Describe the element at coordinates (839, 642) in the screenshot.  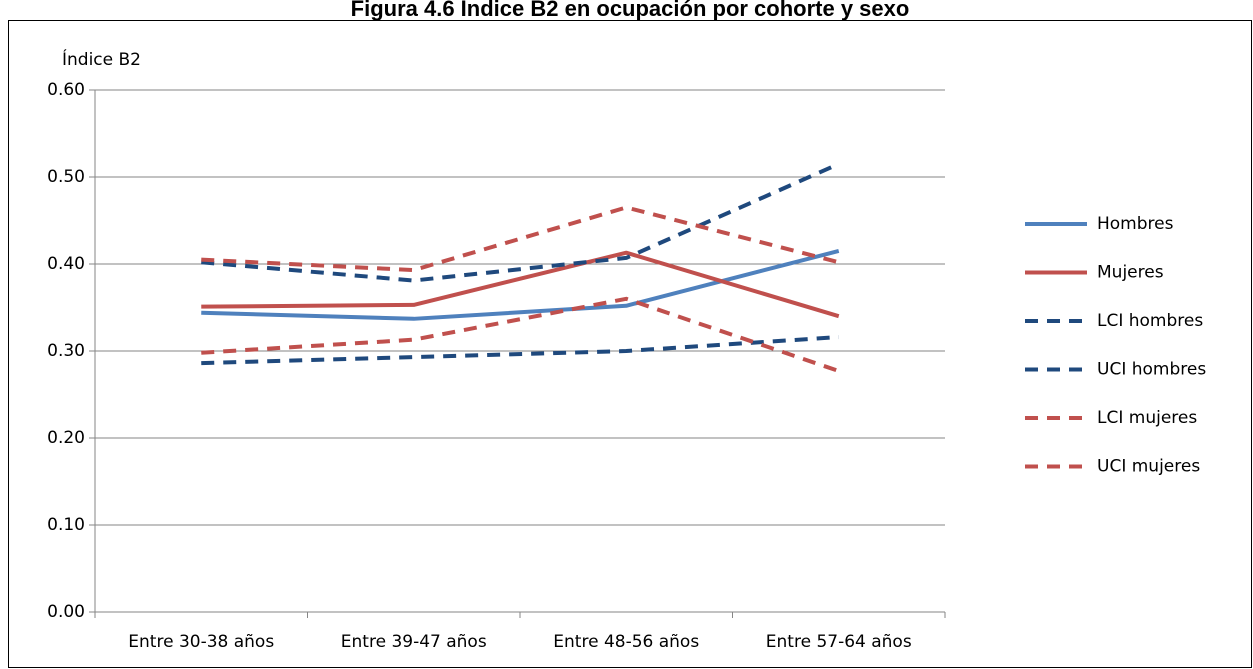
I see `x-tick-label: Entre 57-64 años` at that location.